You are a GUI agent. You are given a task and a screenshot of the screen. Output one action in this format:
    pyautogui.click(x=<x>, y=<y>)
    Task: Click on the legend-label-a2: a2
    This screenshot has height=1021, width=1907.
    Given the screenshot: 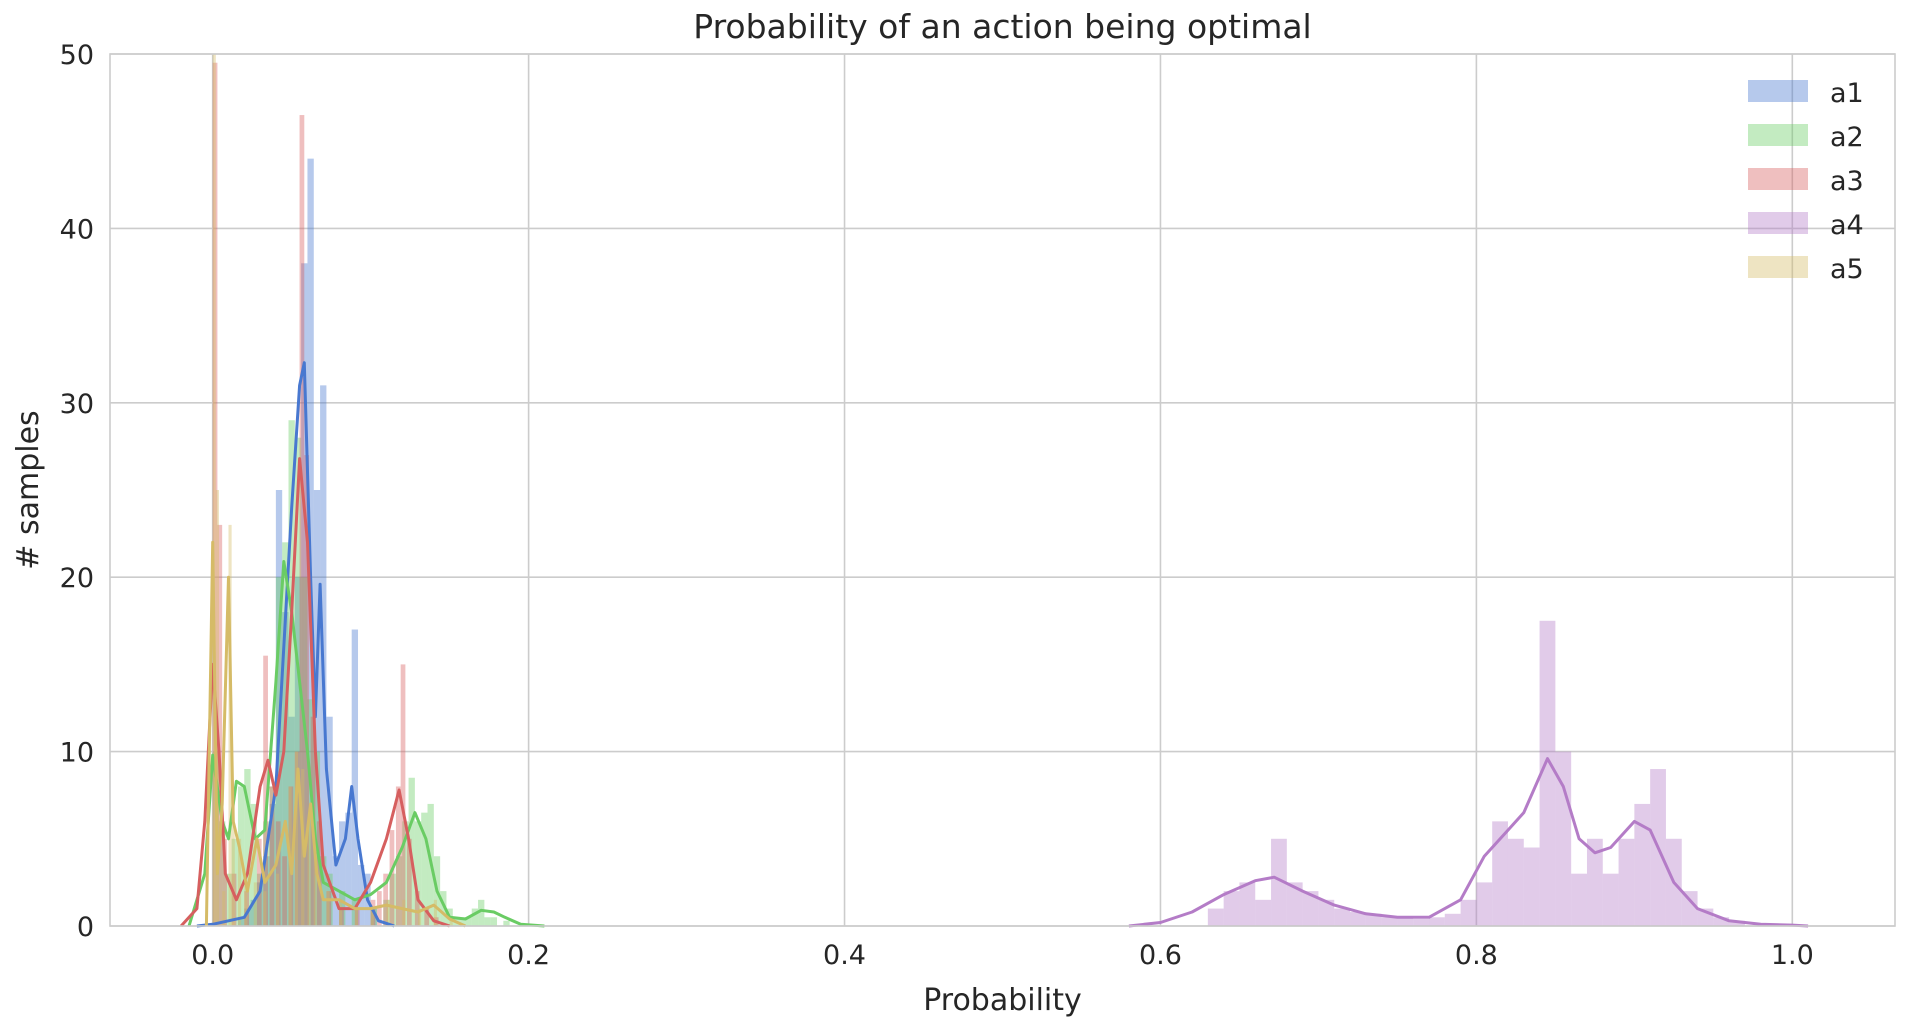 What is the action you would take?
    pyautogui.click(x=1847, y=137)
    